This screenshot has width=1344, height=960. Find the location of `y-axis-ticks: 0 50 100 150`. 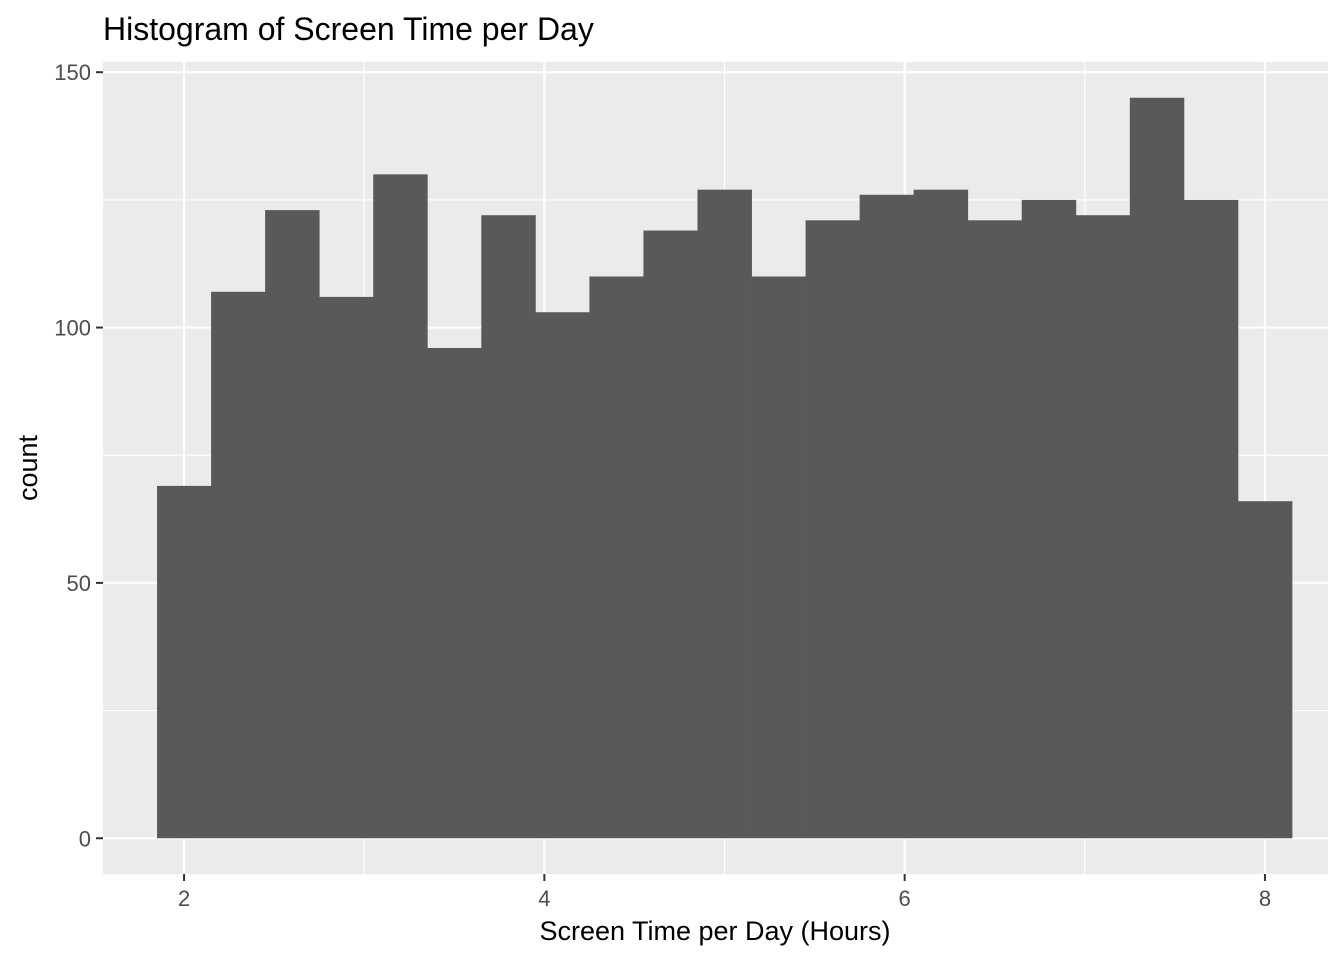

y-axis-ticks: 0 50 100 150 is located at coordinates (78, 455).